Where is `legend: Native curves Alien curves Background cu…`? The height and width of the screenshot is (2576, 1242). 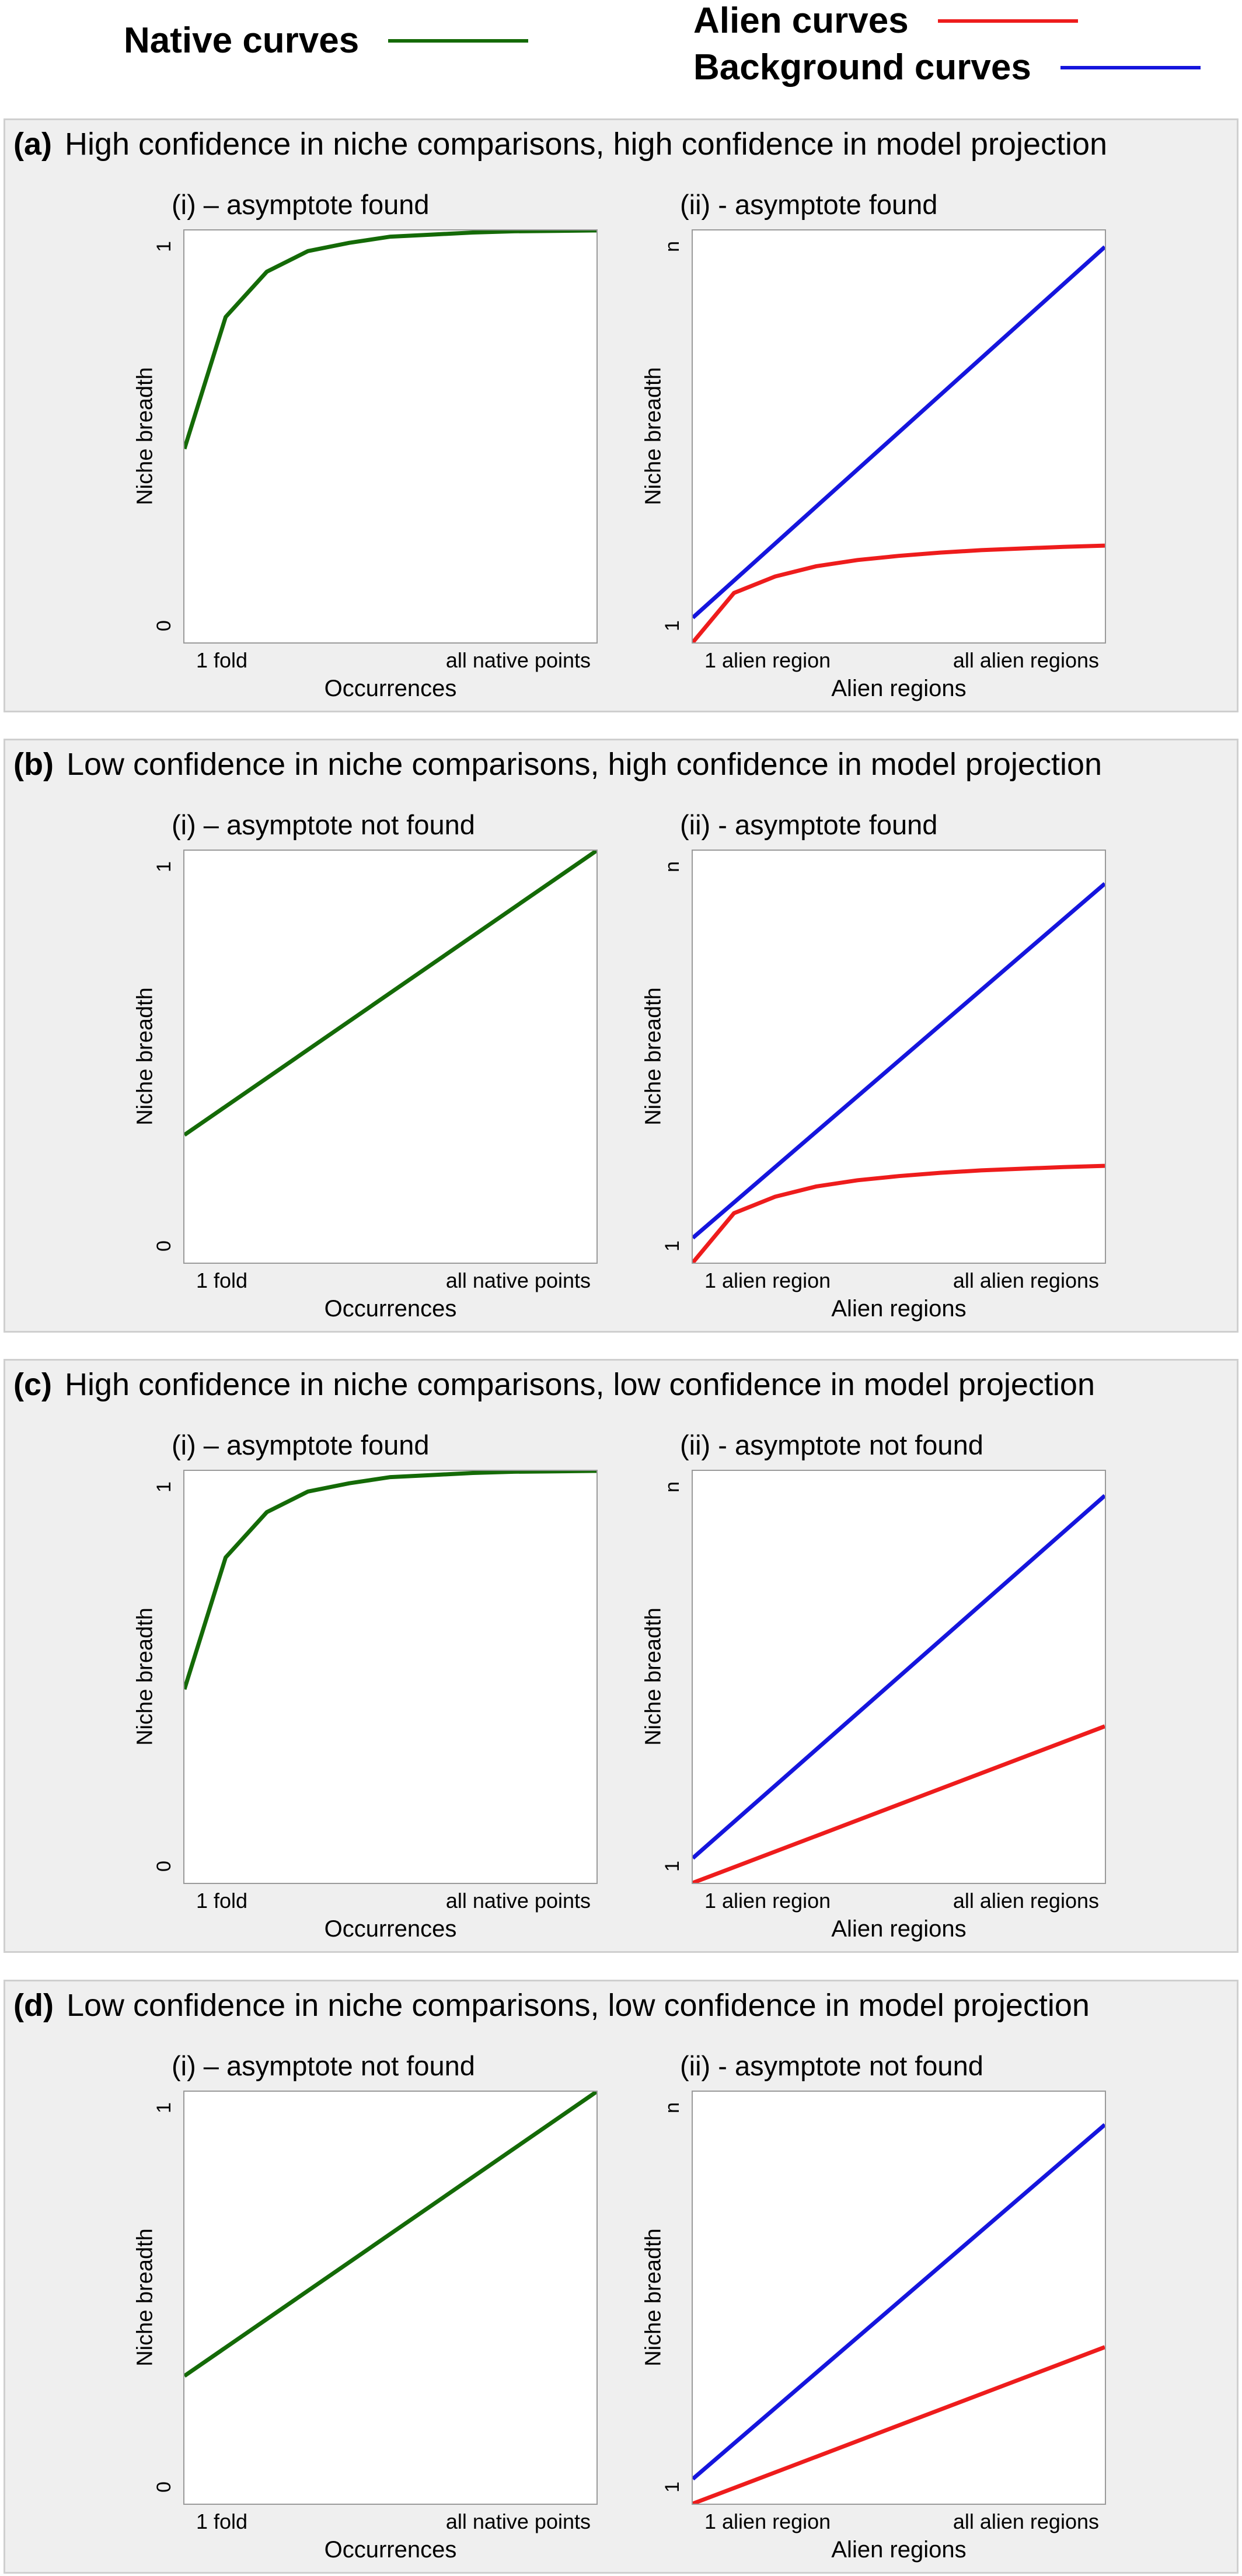
legend: Native curves Alien curves Background cu… is located at coordinates (621, 58).